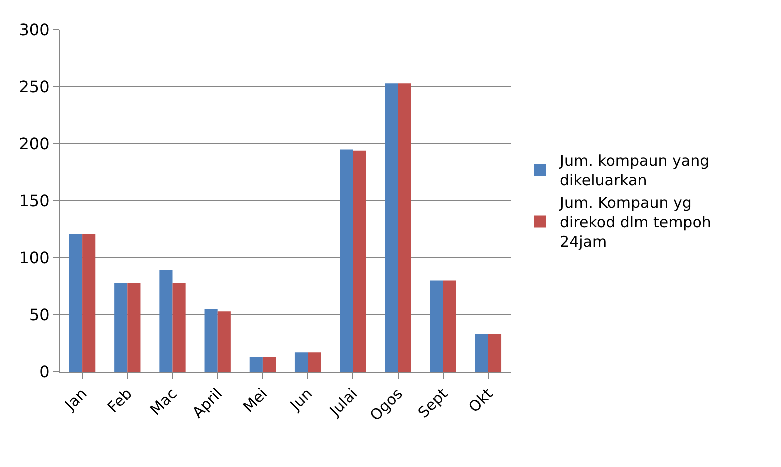 This screenshot has width=781, height=467. I want to click on x-tick-label: Jun, so click(301, 399).